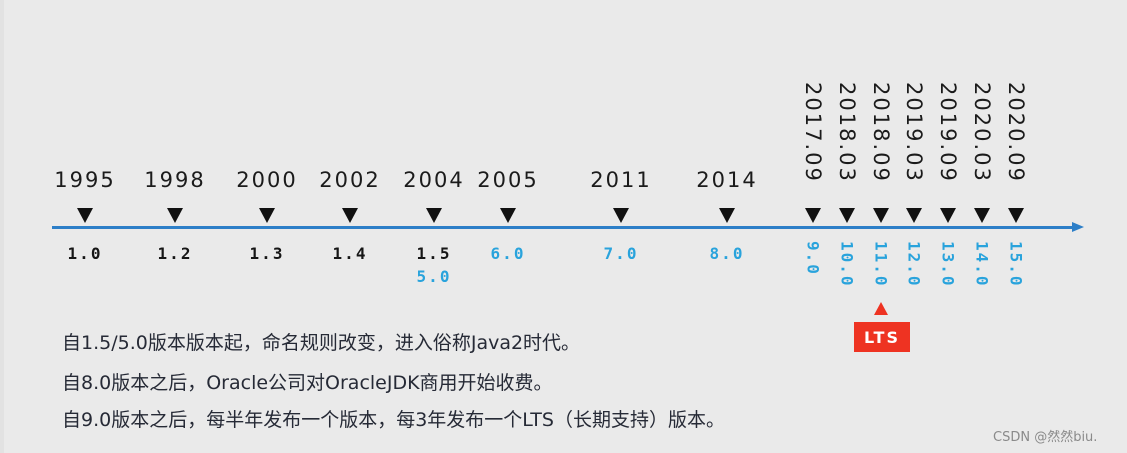 The width and height of the screenshot is (1127, 453). I want to click on version-label-5-0: 5.0, so click(434, 276).